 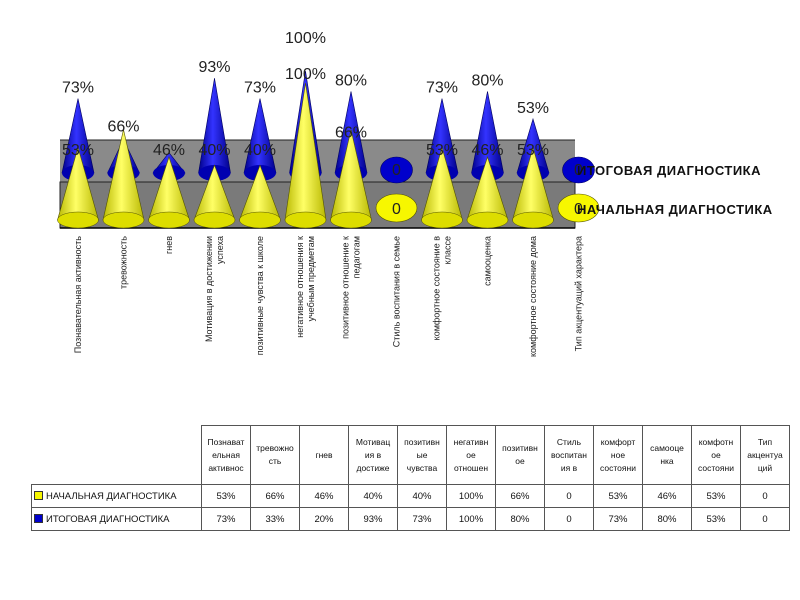 I want to click on data-table-cell: 80%, so click(x=520, y=519).